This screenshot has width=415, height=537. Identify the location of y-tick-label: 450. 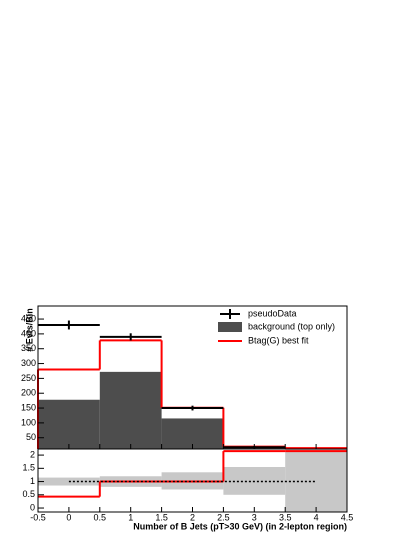
(28, 318).